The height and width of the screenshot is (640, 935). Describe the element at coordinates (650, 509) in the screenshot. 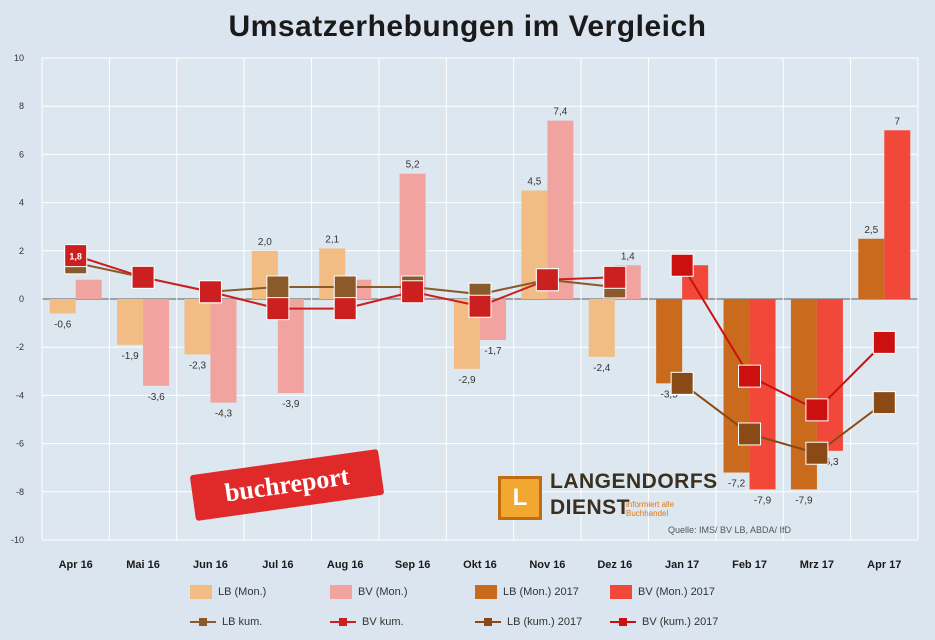

I see `logo-tagline: informiert alle Buchhandel` at that location.